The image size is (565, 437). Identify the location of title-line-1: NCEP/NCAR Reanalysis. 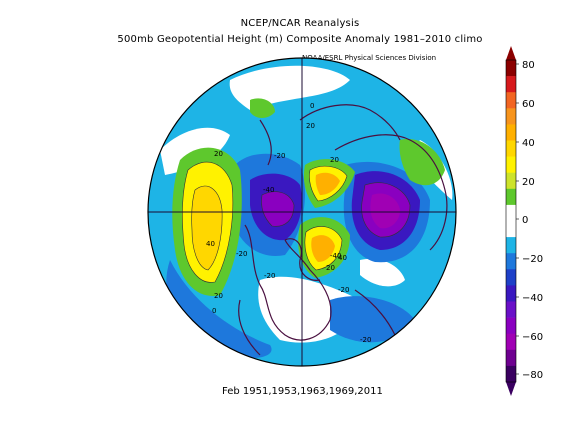
(300, 23).